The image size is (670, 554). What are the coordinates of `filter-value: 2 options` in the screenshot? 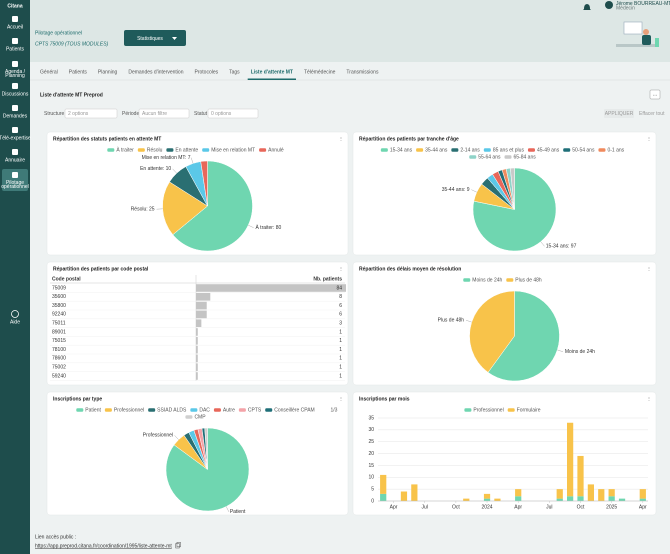 It's located at (78, 114).